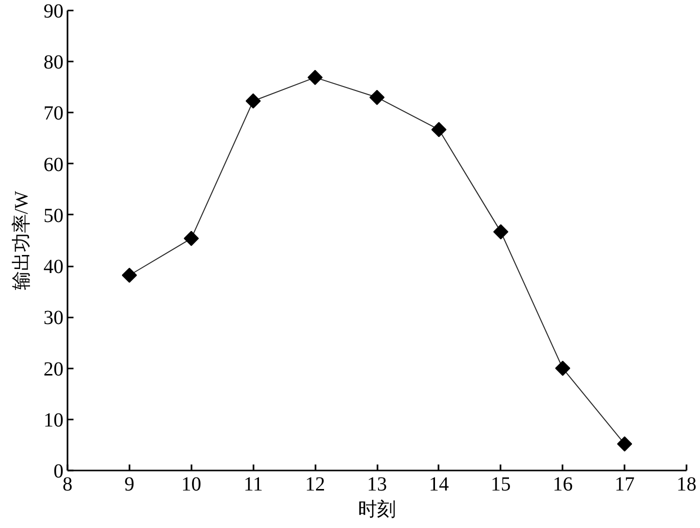 This screenshot has width=700, height=528. I want to click on y-tick-label: 0, so click(59, 471).